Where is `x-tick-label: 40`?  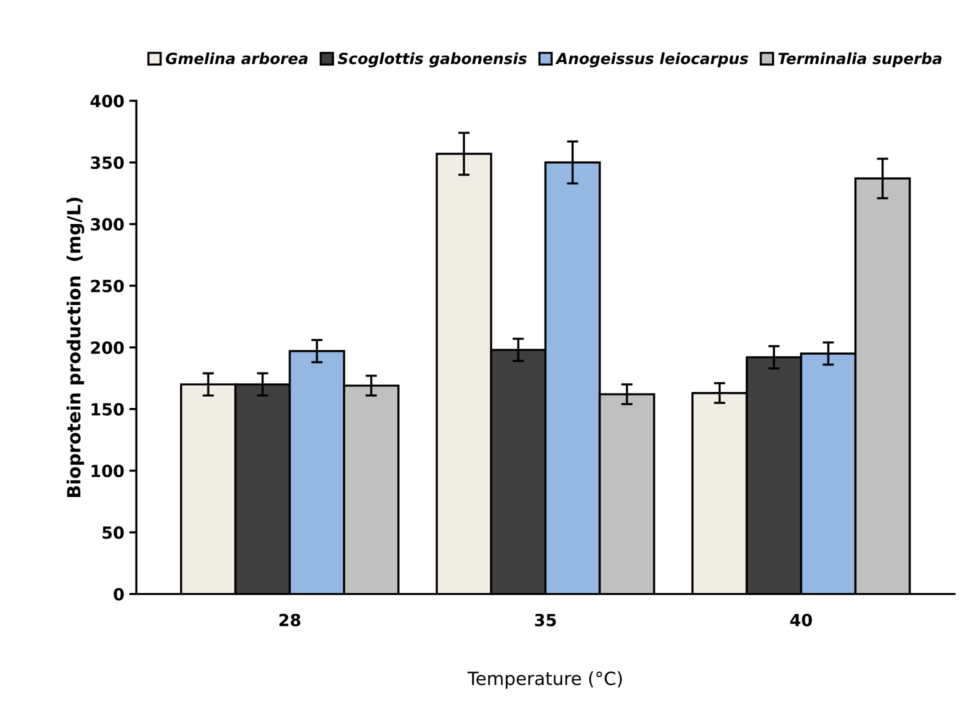
x-tick-label: 40 is located at coordinates (801, 620).